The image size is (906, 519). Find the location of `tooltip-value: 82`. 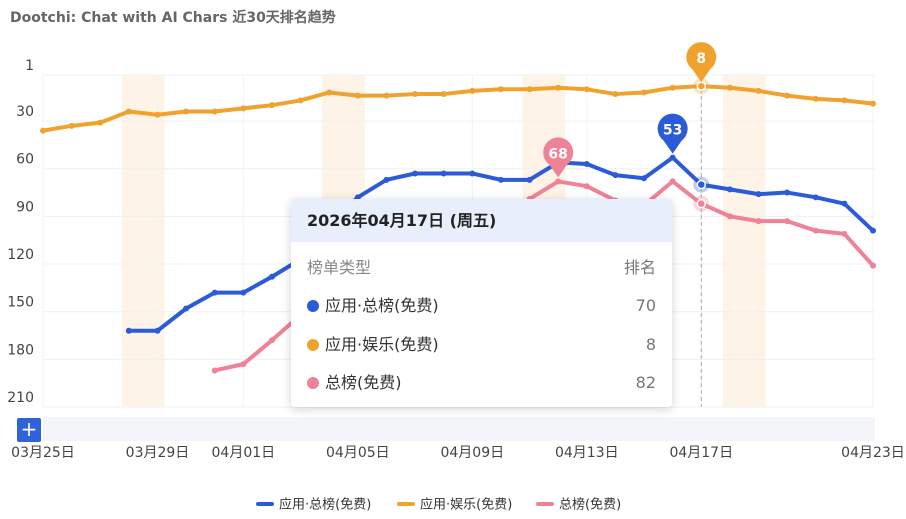

tooltip-value: 82 is located at coordinates (645, 382).